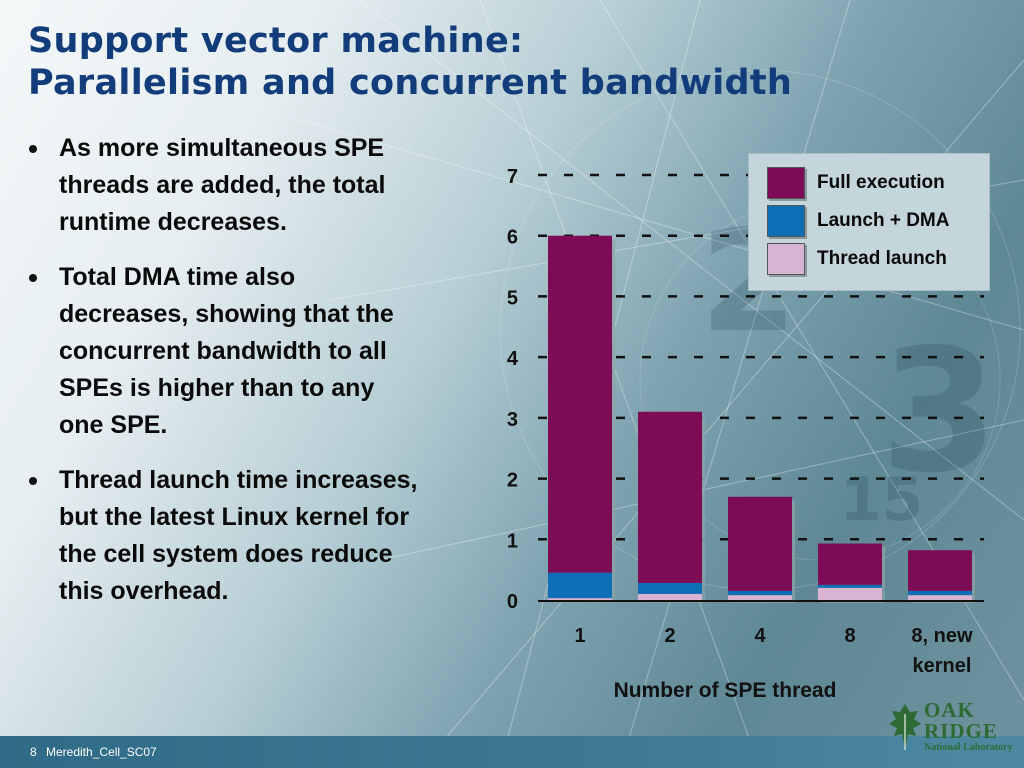  I want to click on legend-item-launch-dma: Launch + DMA, so click(858, 221).